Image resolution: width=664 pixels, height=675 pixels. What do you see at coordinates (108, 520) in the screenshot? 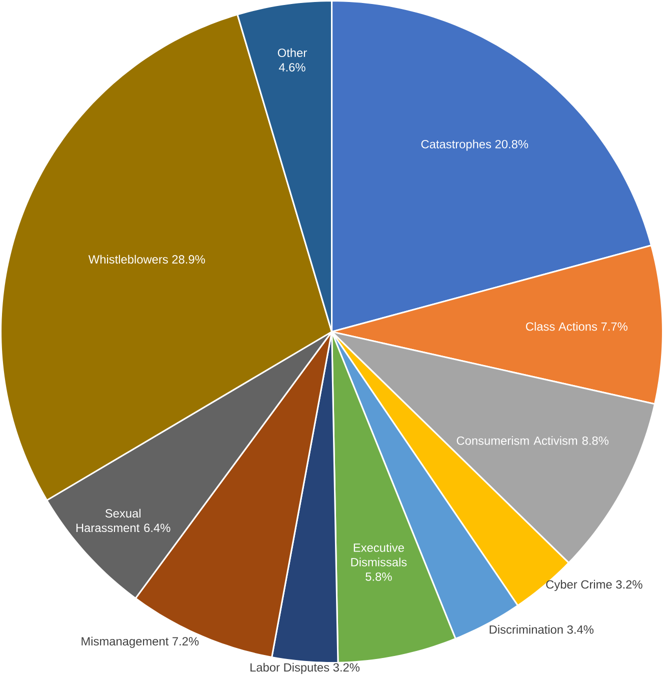
I see `slice-label: Sexual Harassment` at bounding box center [108, 520].